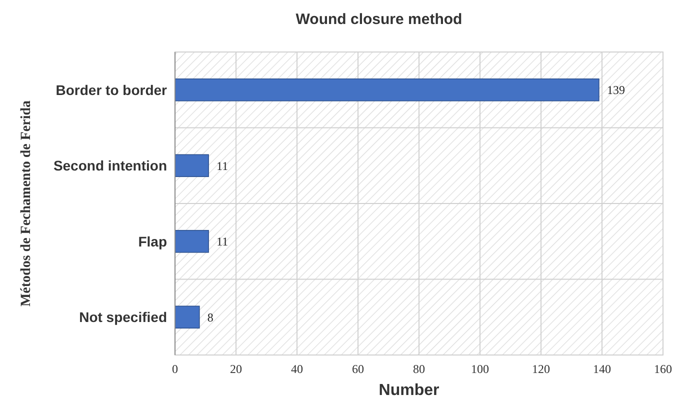 Image resolution: width=675 pixels, height=405 pixels. I want to click on x-tick-label: 40, so click(297, 369).